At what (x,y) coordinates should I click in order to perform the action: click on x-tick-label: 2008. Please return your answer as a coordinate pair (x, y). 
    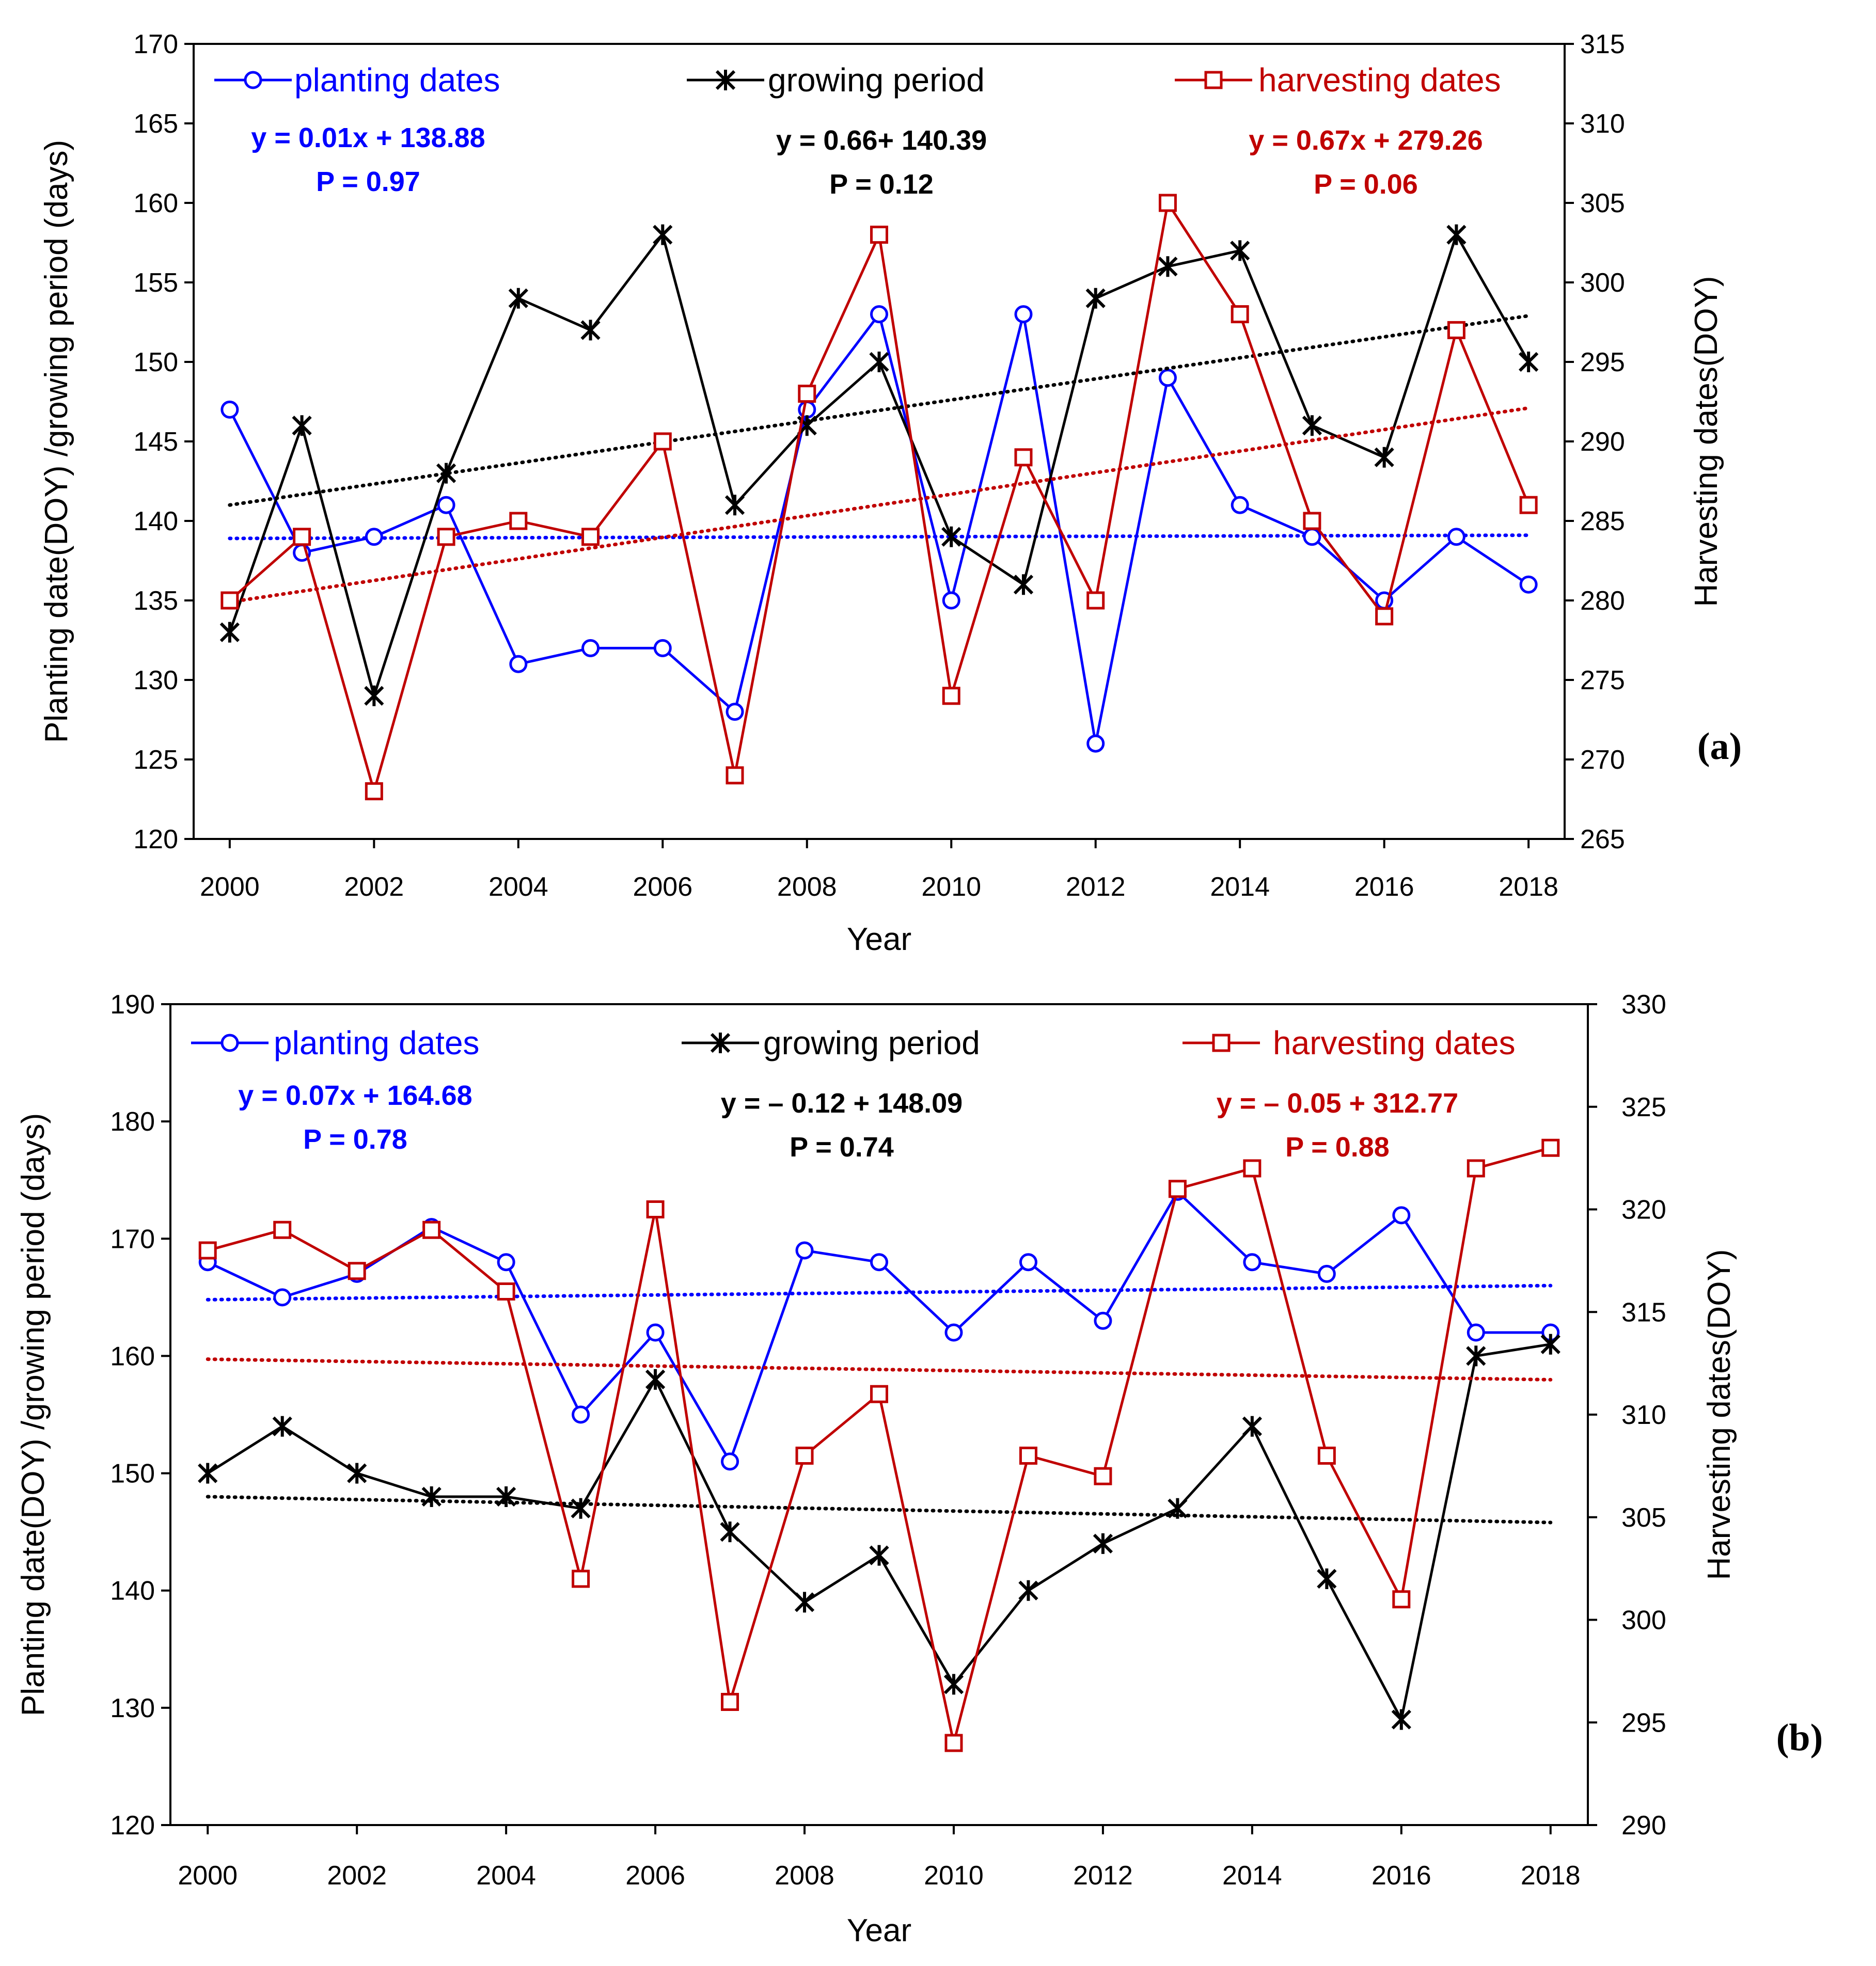
    Looking at the image, I should click on (804, 1876).